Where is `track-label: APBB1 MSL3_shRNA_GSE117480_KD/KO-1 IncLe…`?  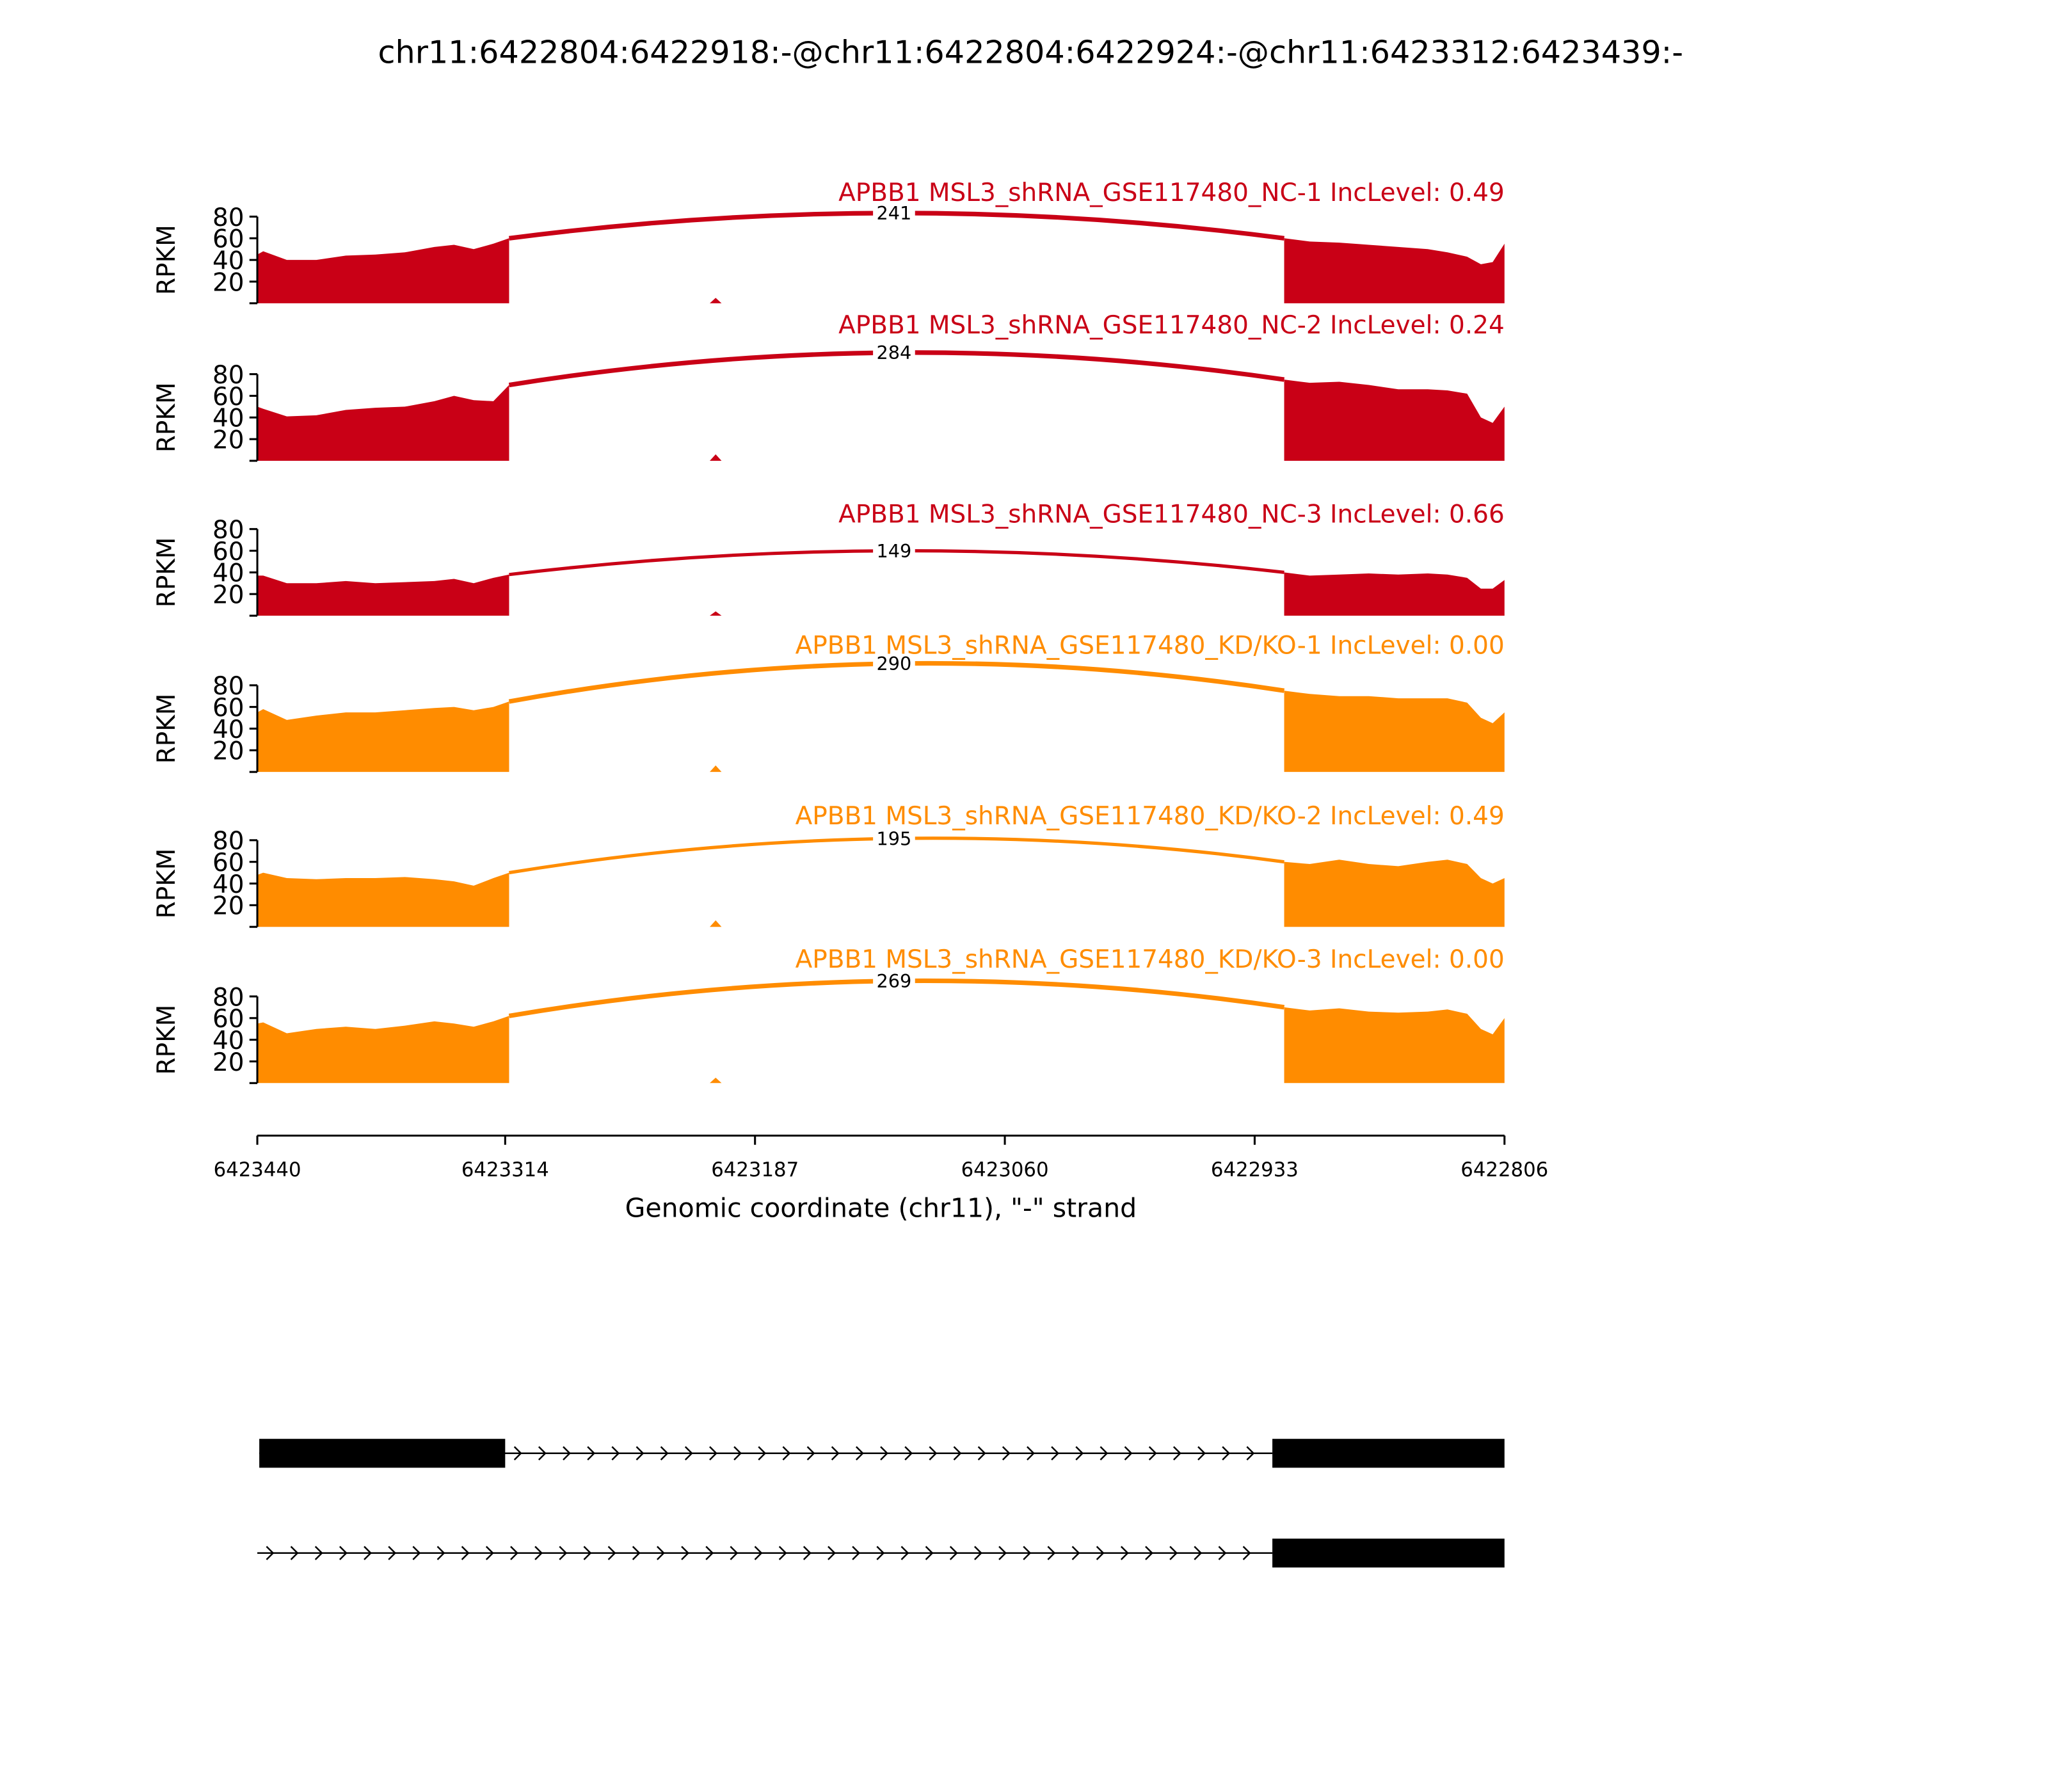
track-label: APBB1 MSL3_shRNA_GSE117480_KD/KO-1 IncLe… is located at coordinates (1150, 646).